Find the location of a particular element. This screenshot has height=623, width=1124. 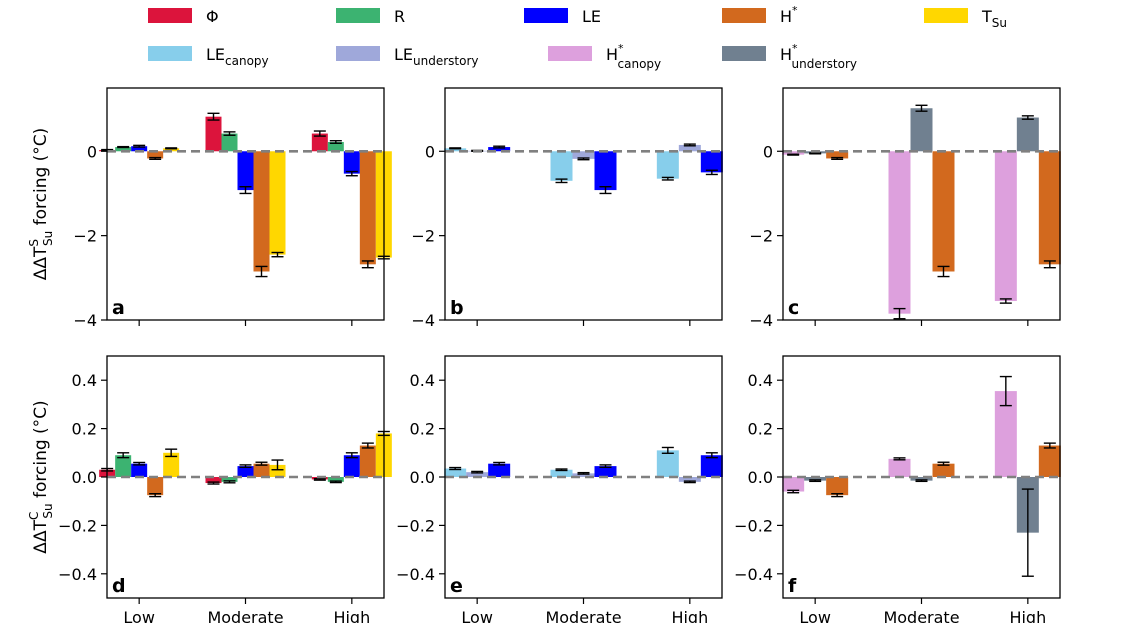

ytick-label-d-2: 0.0 is located at coordinates (84, 477).